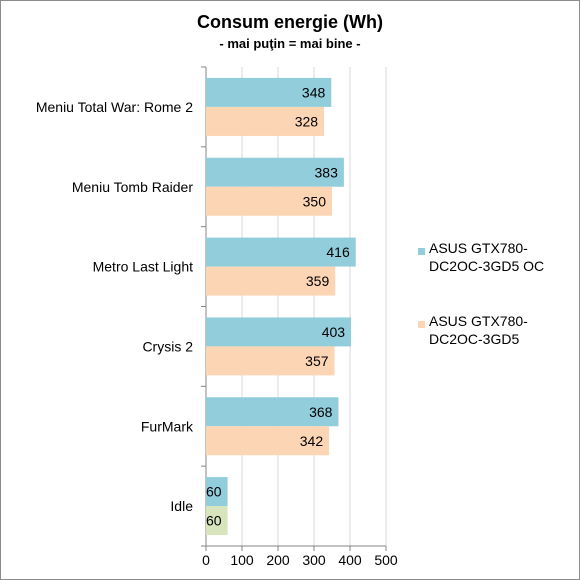 The width and height of the screenshot is (580, 580). I want to click on data-label: 403, so click(334, 332).